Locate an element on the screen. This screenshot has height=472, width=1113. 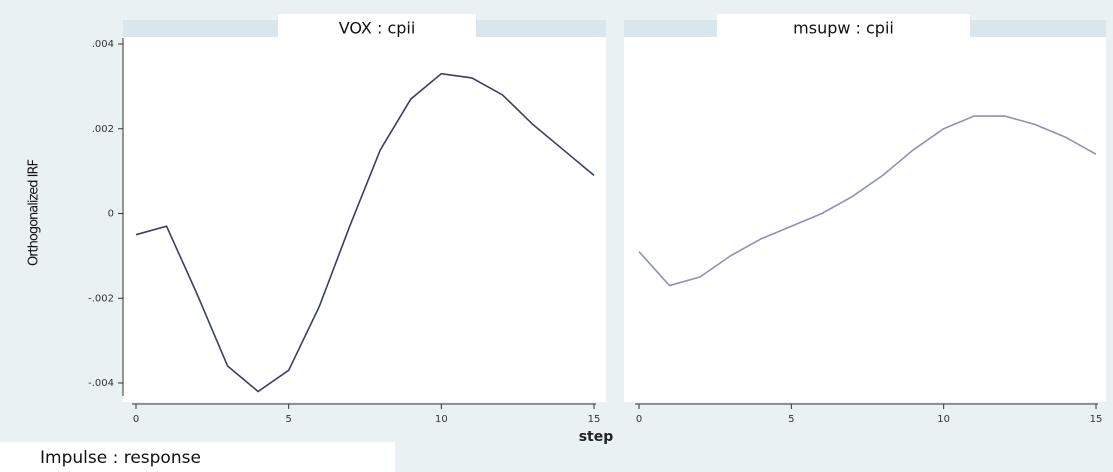
y-tick-label: .002 is located at coordinates (103, 129).